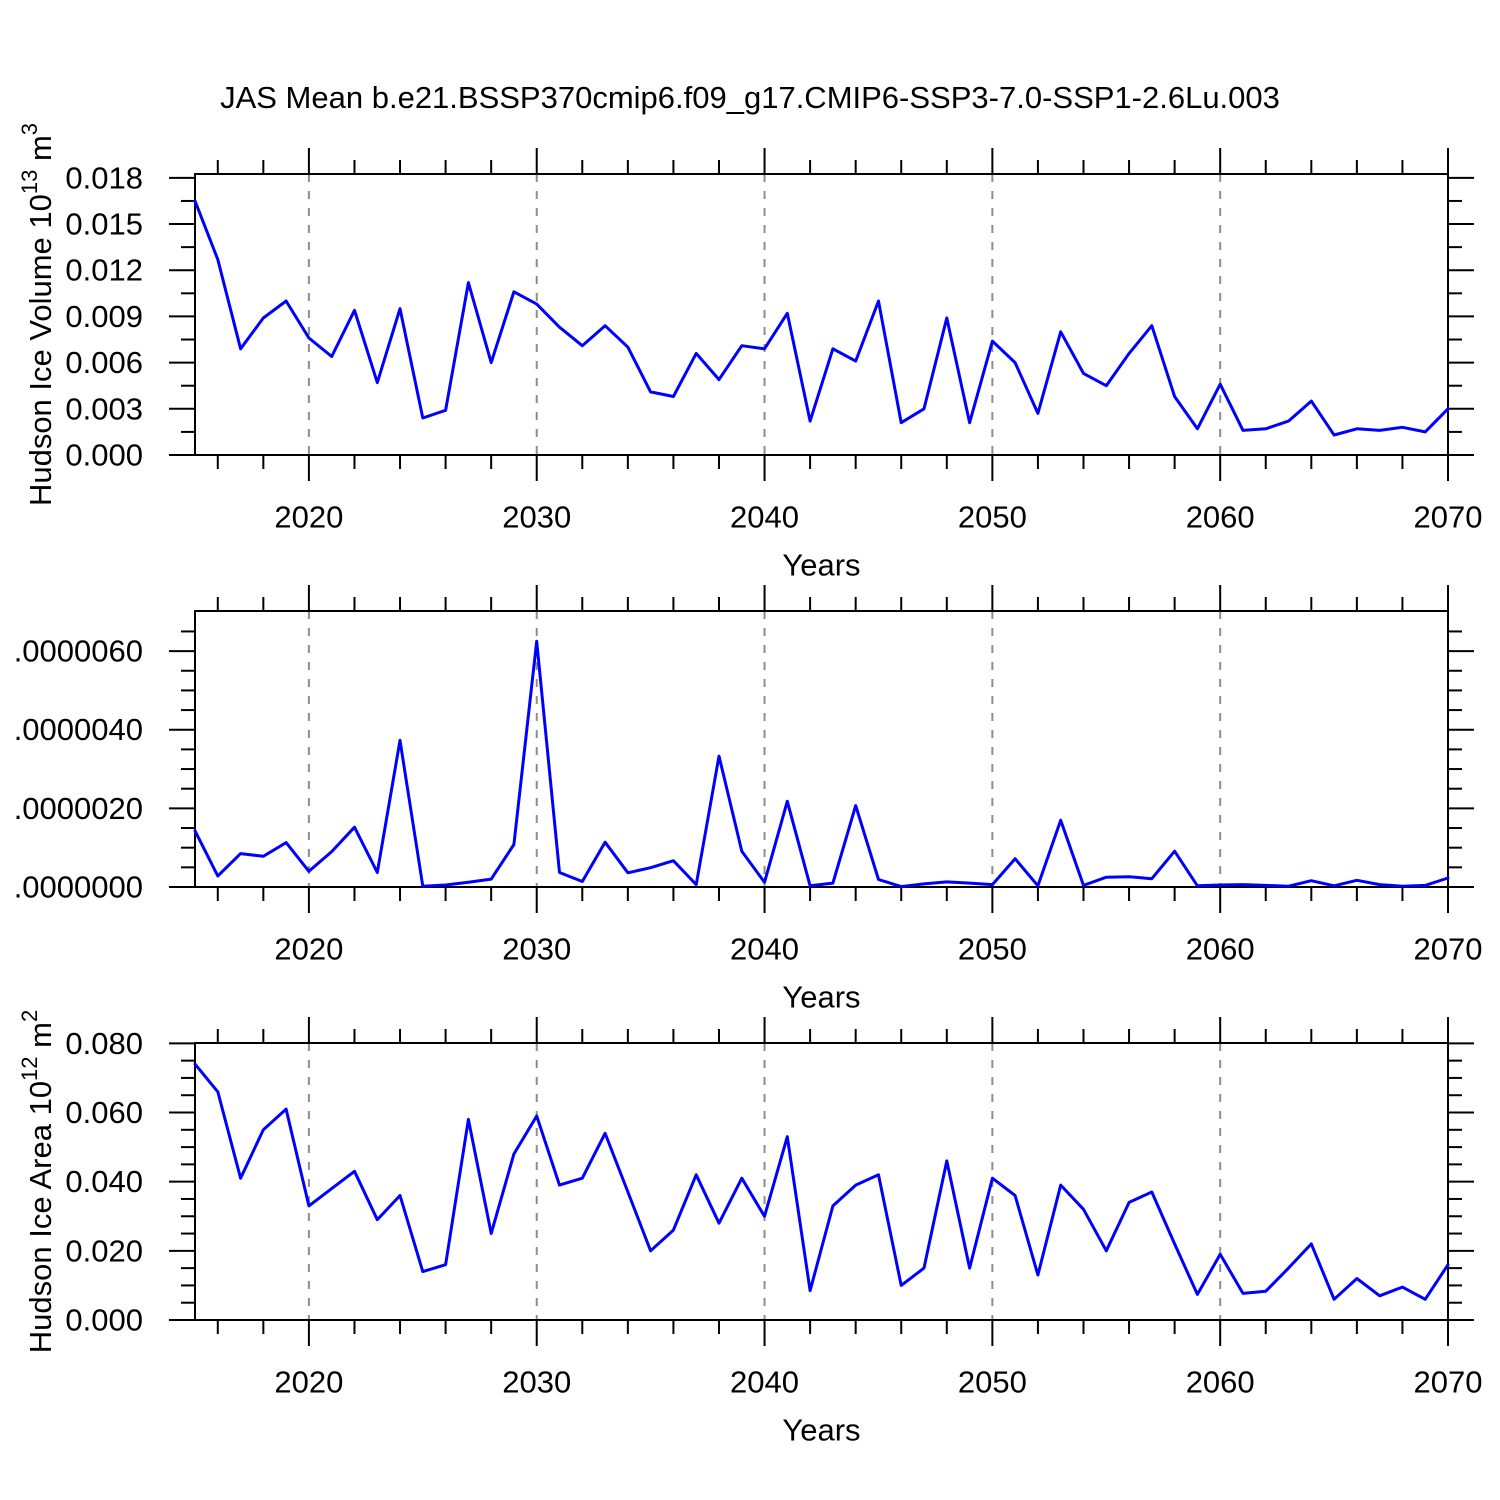  I want to click on y-tick-label: 0.009, so click(104, 316).